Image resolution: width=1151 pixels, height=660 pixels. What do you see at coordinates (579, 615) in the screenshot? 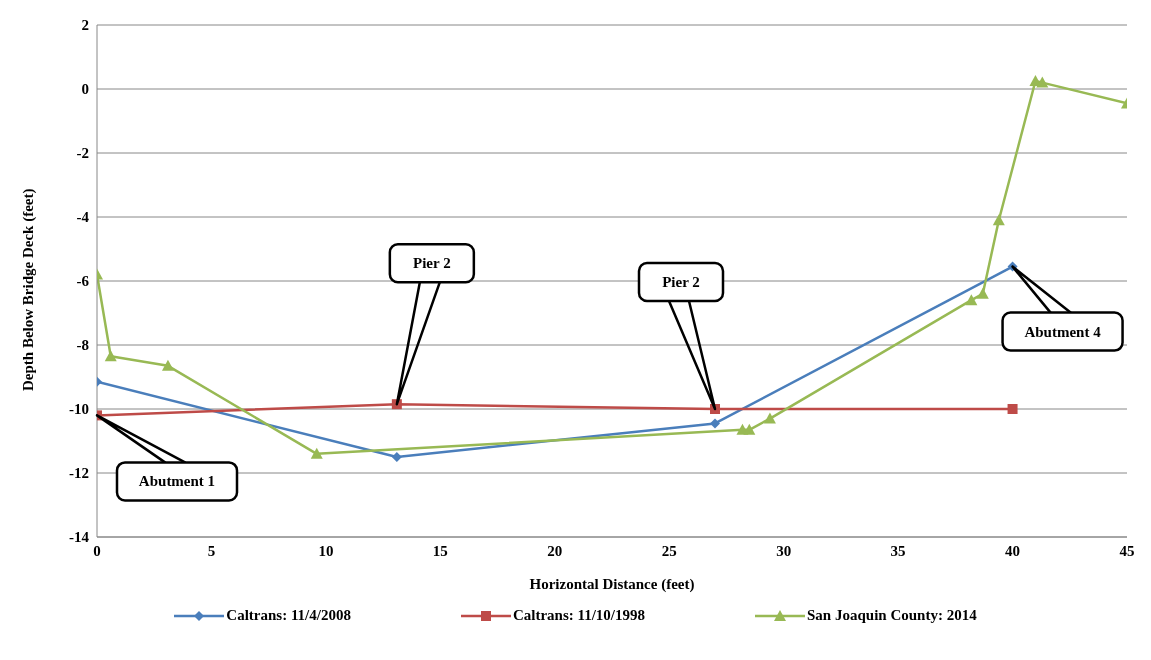
I see `legend-label: Caltrans: 11/10/1998` at bounding box center [579, 615].